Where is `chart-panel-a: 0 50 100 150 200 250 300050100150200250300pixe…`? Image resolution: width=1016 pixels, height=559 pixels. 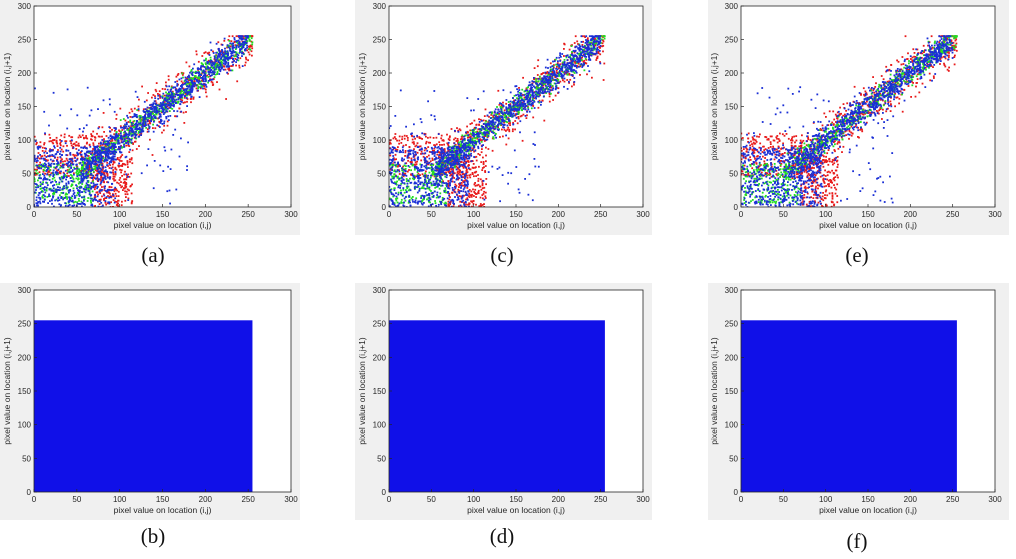 chart-panel-a: 0 50 100 150 200 250 300050100150200250300pixe… is located at coordinates (150, 133).